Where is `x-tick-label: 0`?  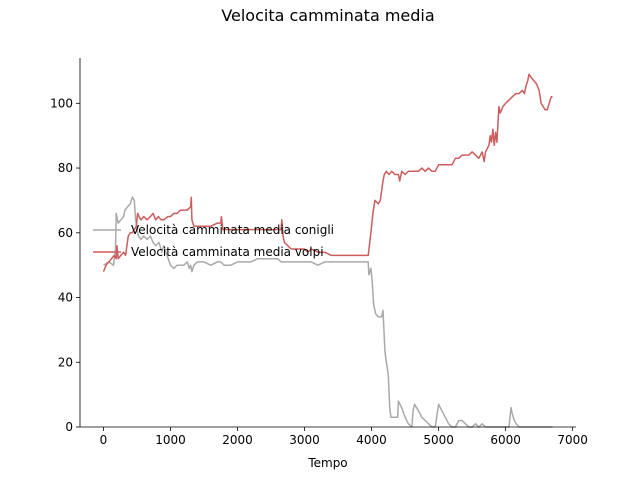 x-tick-label: 0 is located at coordinates (104, 440).